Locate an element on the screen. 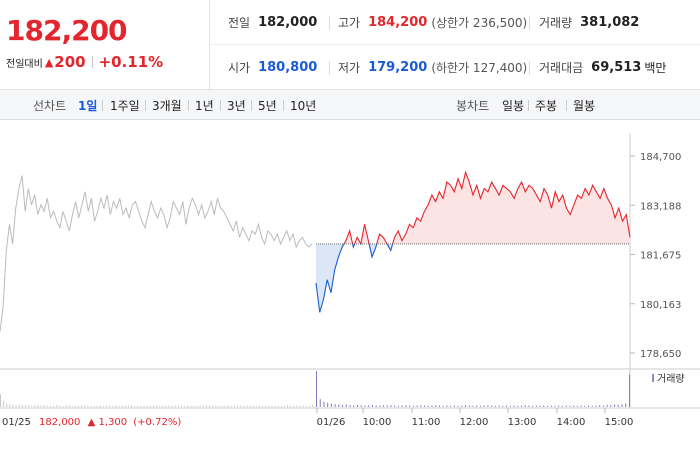  stat-value: 69,513 is located at coordinates (616, 67).